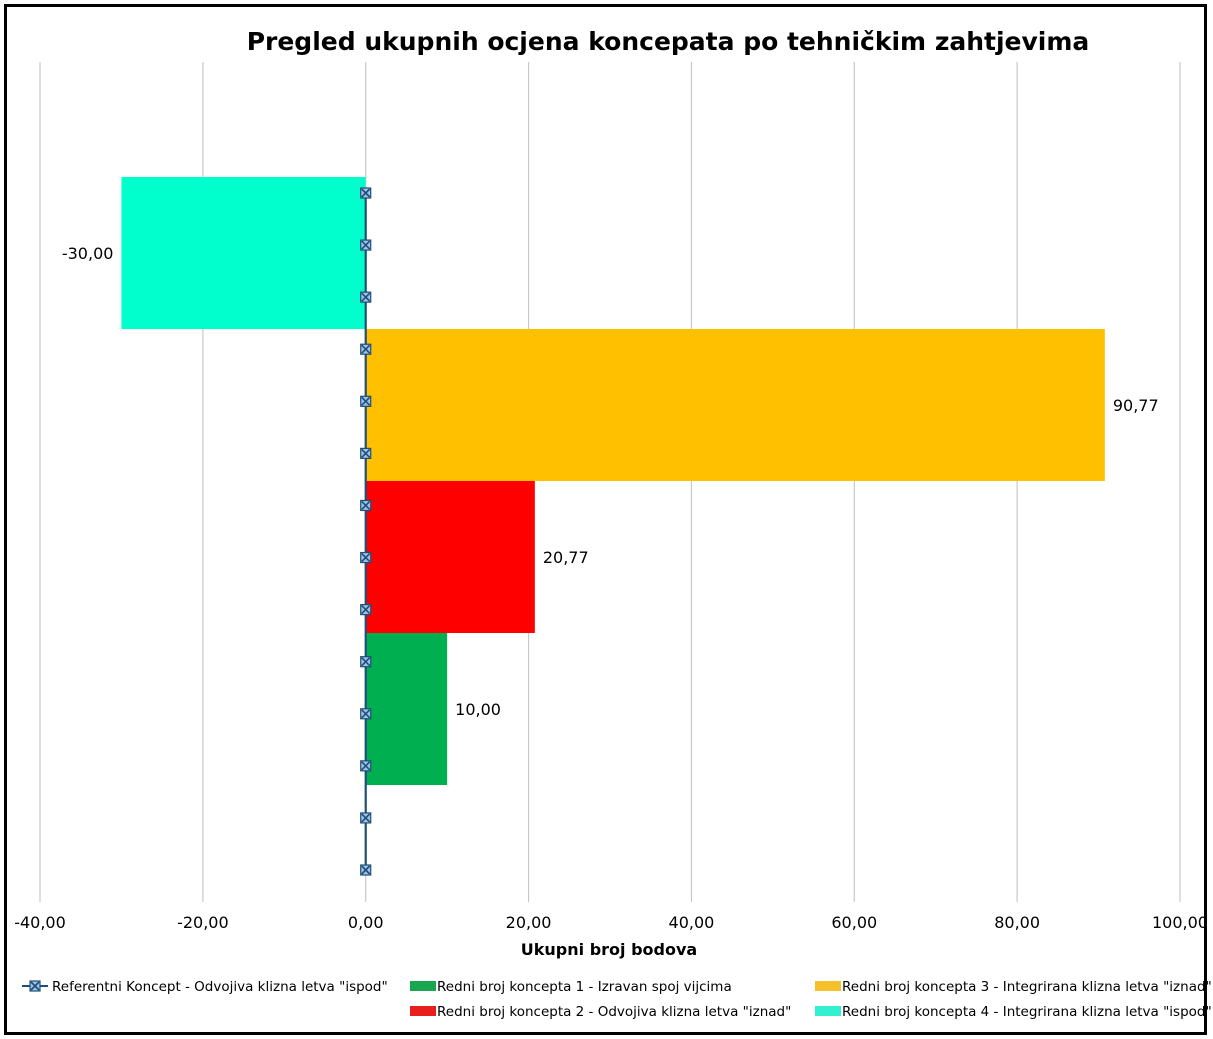 The width and height of the screenshot is (1213, 1039). I want to click on x-axis-label: Ukupni broj bodova, so click(609, 949).